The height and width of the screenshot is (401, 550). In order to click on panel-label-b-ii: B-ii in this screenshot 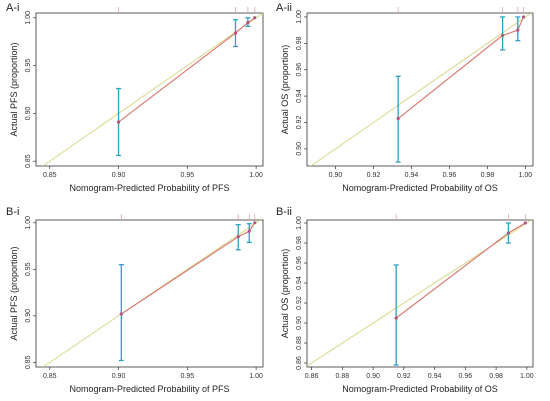, I will do `click(284, 212)`.